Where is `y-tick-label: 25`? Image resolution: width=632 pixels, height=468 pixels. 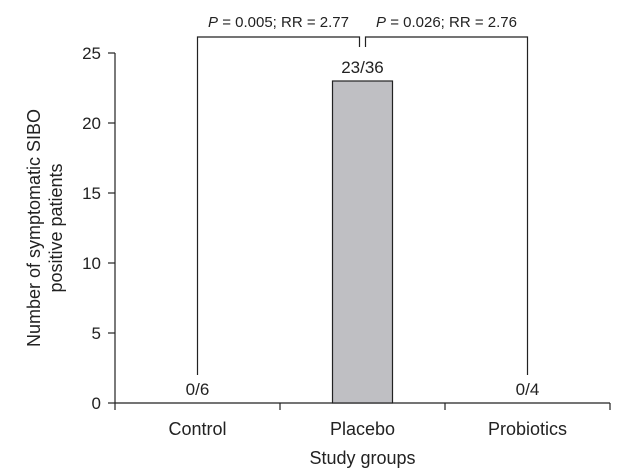
y-tick-label: 25 is located at coordinates (91, 53).